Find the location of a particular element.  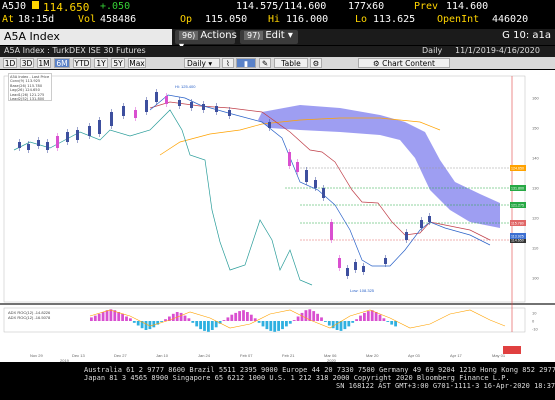

sub-legend-label: ADX ROC(12) -16.5078 is located at coordinates (29, 317).